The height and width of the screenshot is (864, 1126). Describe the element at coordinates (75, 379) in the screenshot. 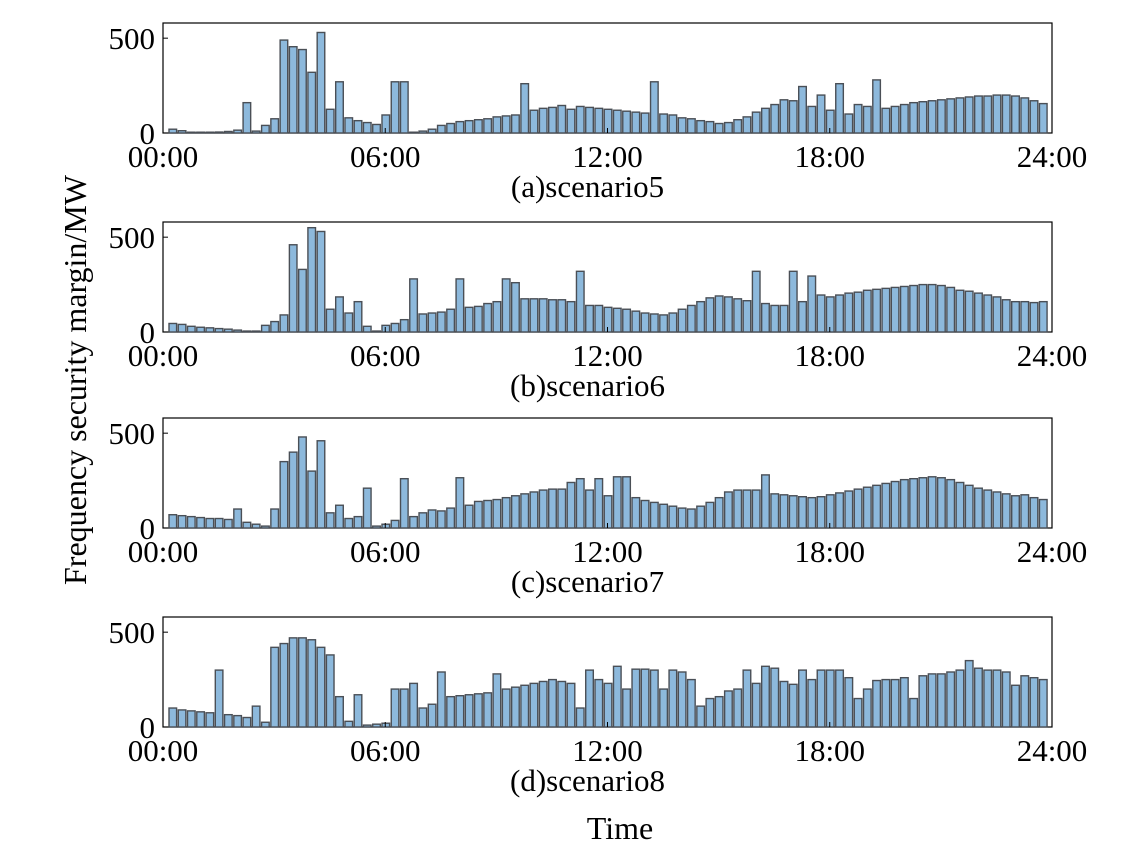

I see `y-axis-label: Frequency security margin/MW` at that location.